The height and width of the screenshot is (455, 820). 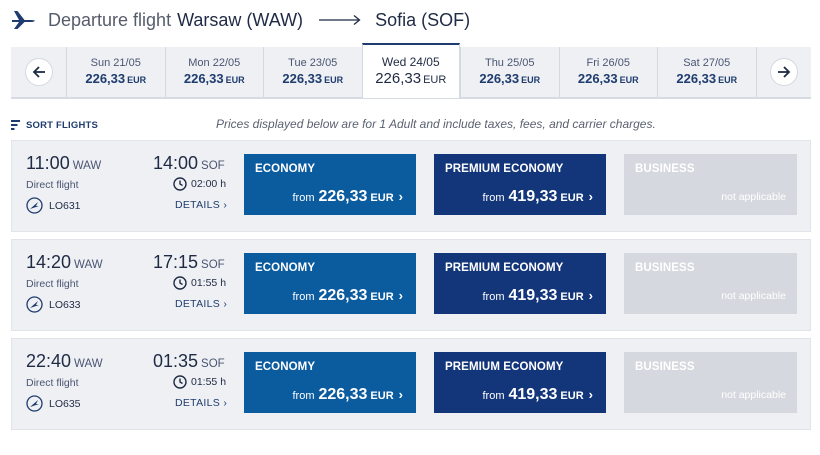 What do you see at coordinates (52, 383) in the screenshot?
I see `direct-flight-label: Direct flight` at bounding box center [52, 383].